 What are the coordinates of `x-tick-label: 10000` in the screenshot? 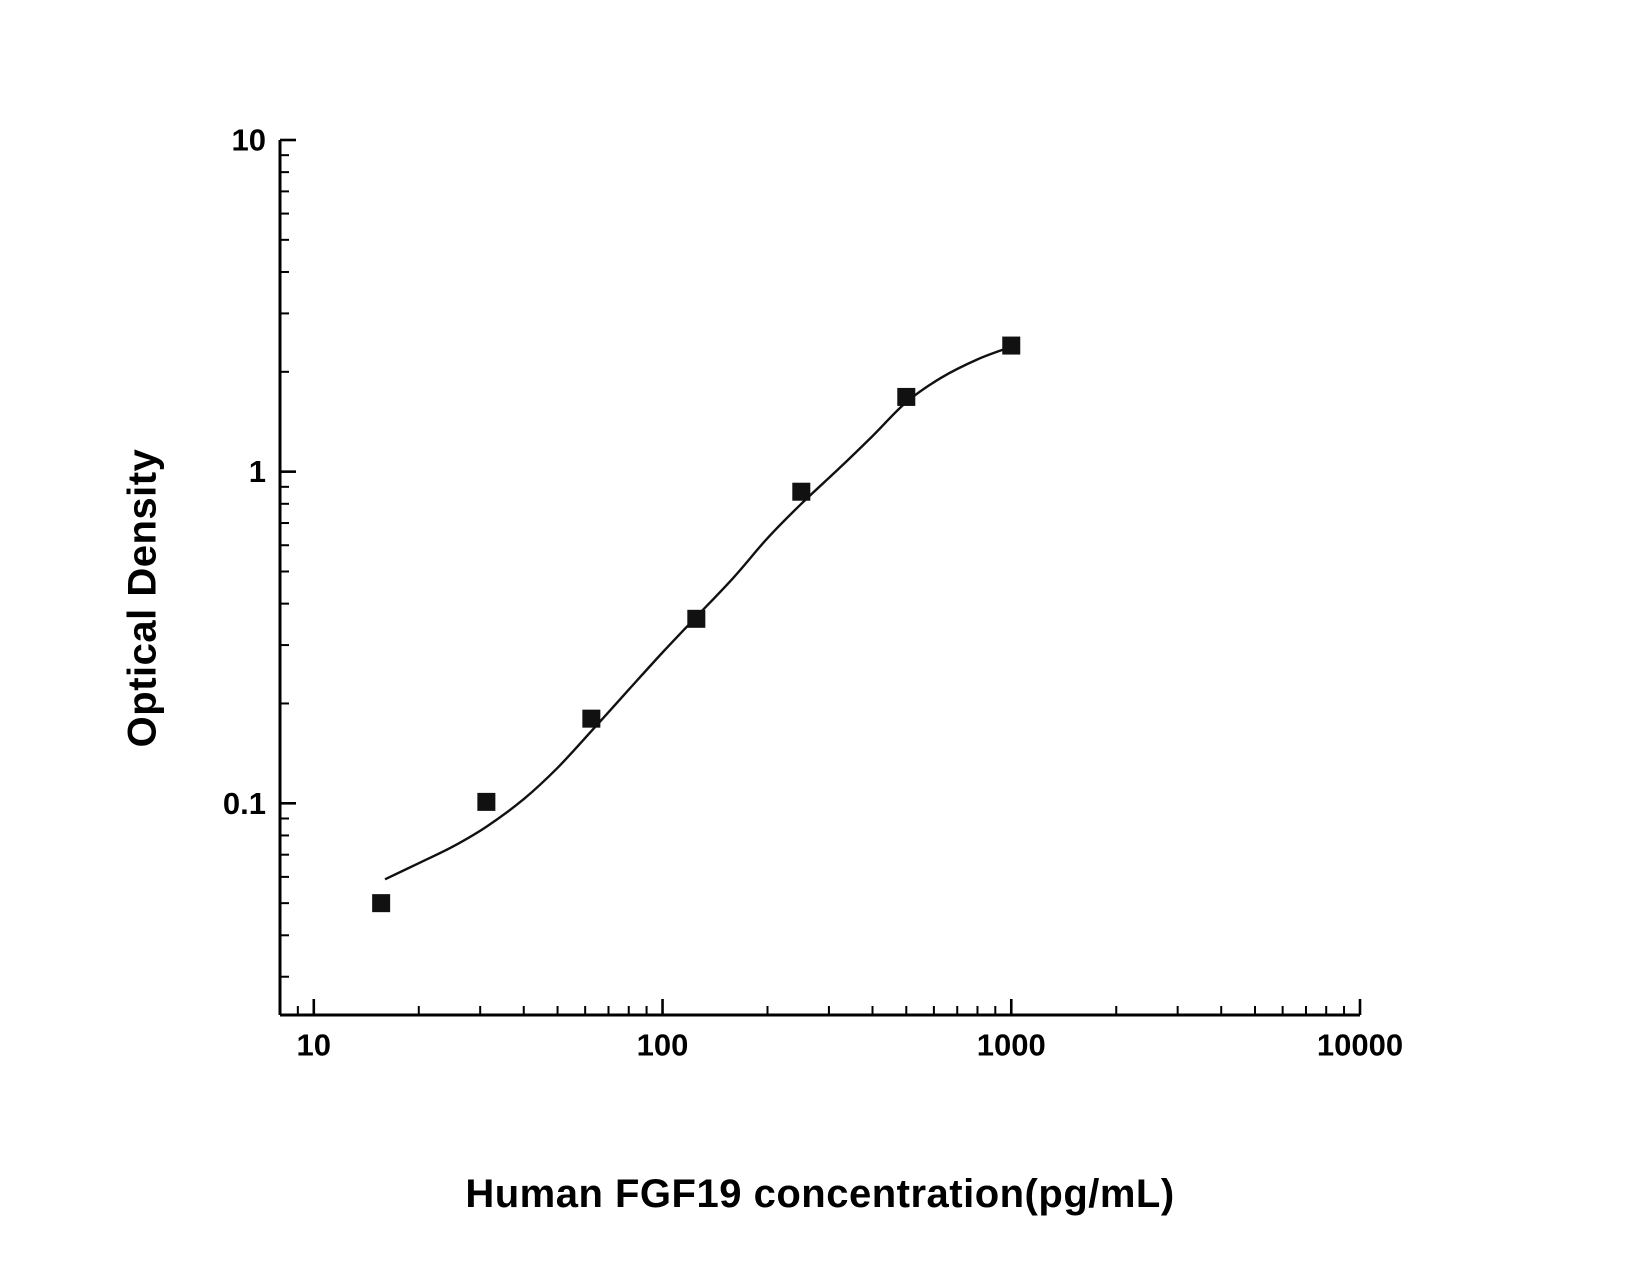 It's located at (1360, 1044).